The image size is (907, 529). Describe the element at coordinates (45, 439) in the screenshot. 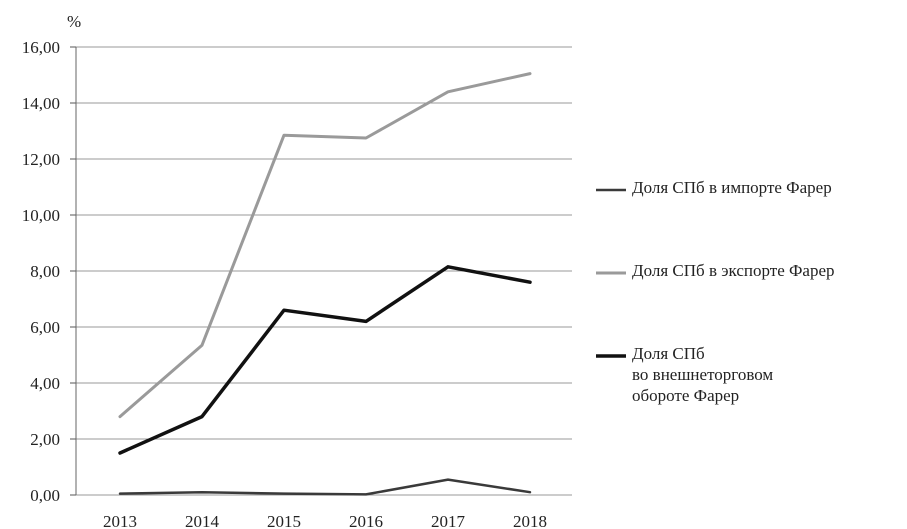

I see `y-tick-label: 2,00` at that location.